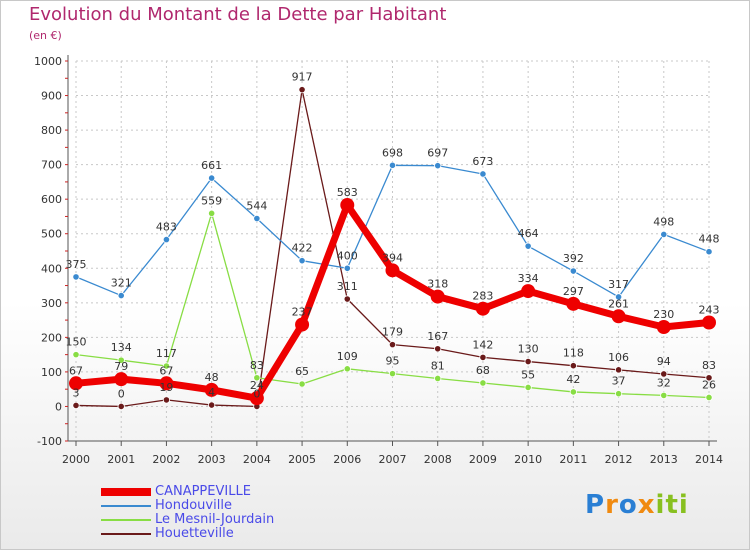  What do you see at coordinates (709, 239) in the screenshot?
I see `data-label: 448` at bounding box center [709, 239].